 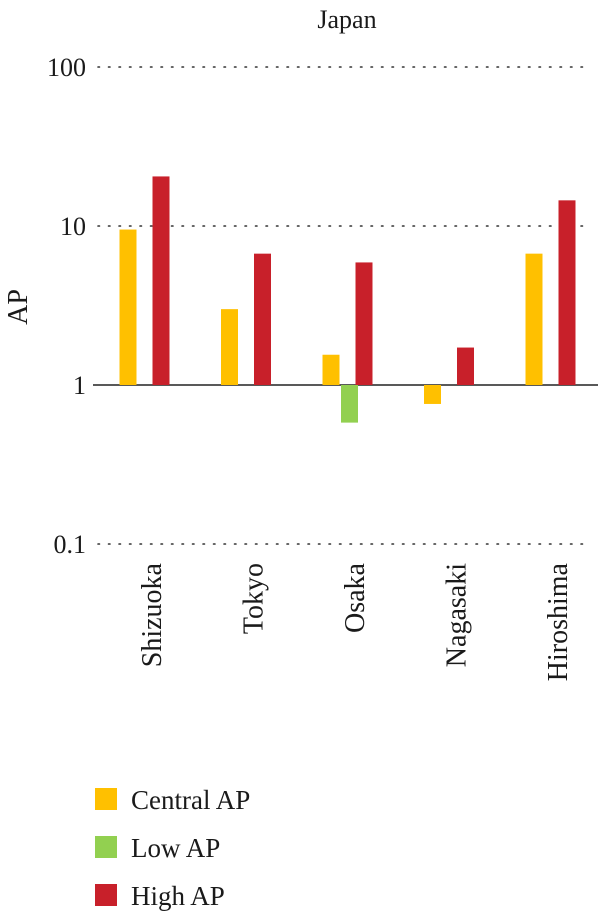 I want to click on bar-high-ap-shizuoka, so click(x=161, y=280).